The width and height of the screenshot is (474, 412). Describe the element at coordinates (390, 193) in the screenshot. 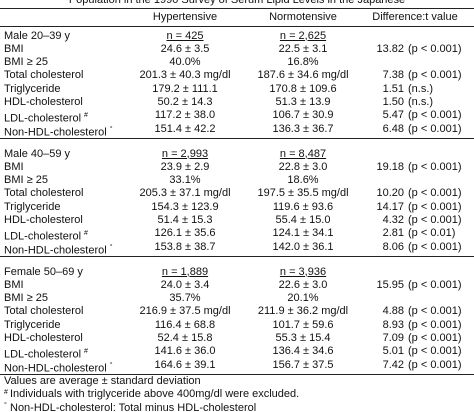

I see `t-value: 10.20` at that location.